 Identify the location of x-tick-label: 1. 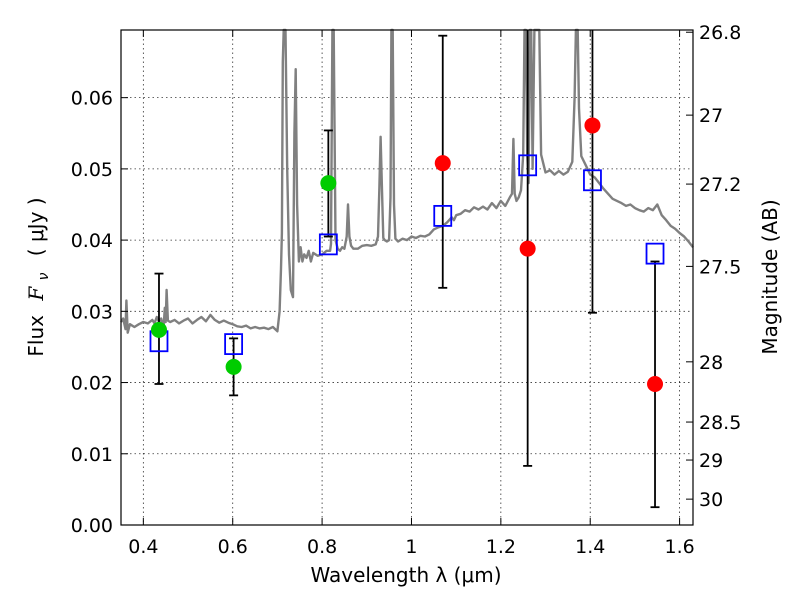
(411, 547).